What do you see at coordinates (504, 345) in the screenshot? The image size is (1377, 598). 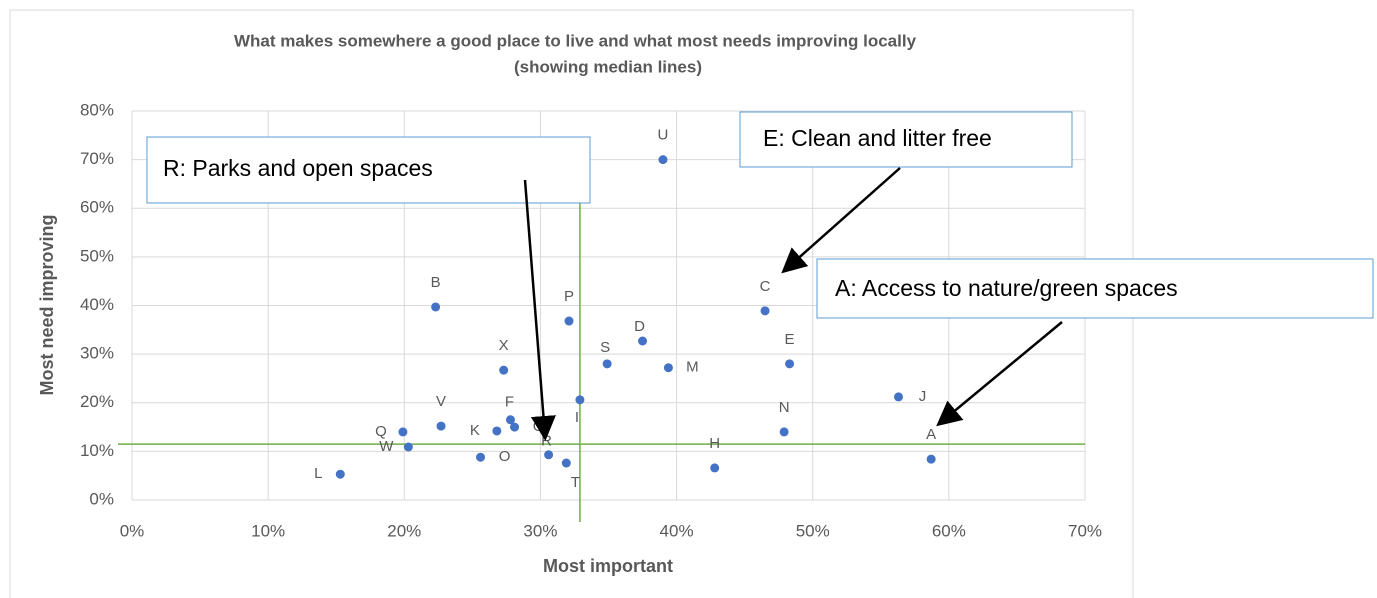 I see `point-label: X` at bounding box center [504, 345].